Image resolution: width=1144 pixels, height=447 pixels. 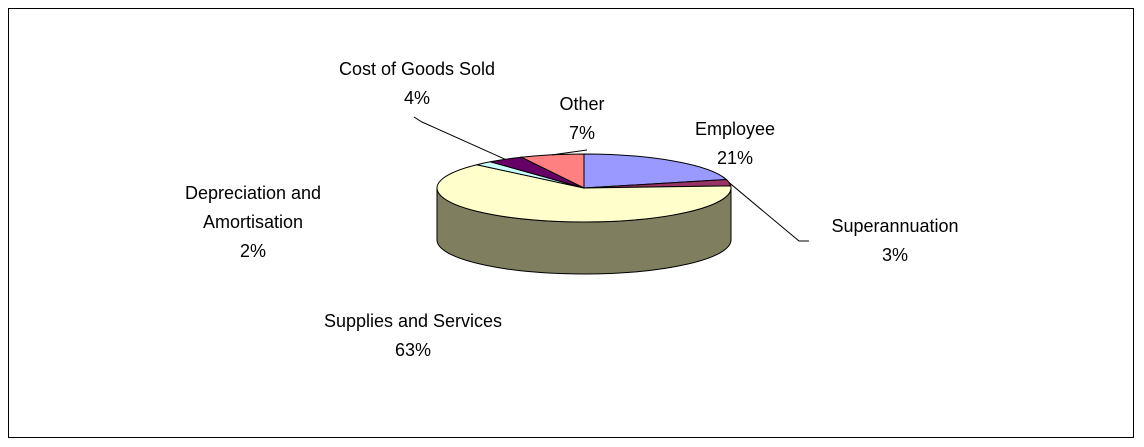 What do you see at coordinates (735, 158) in the screenshot?
I see `label-employee-percent: 21%` at bounding box center [735, 158].